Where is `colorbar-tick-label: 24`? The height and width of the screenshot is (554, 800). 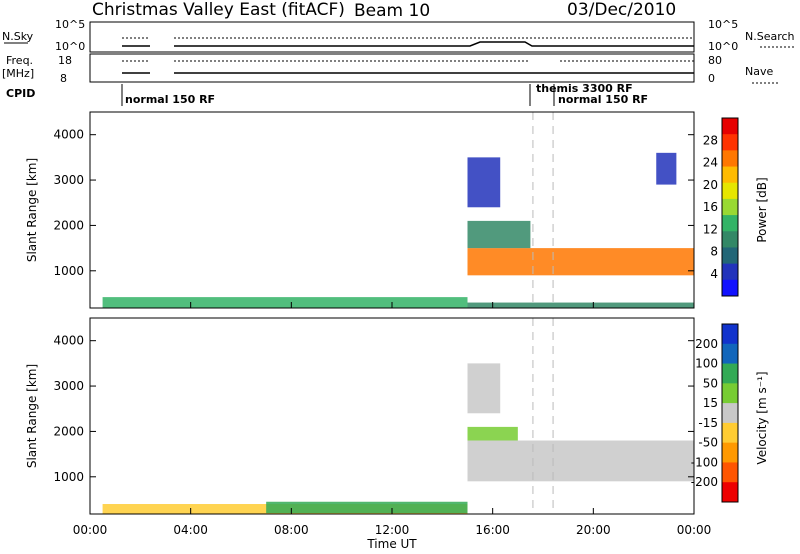
colorbar-tick-label: 24 is located at coordinates (710, 163).